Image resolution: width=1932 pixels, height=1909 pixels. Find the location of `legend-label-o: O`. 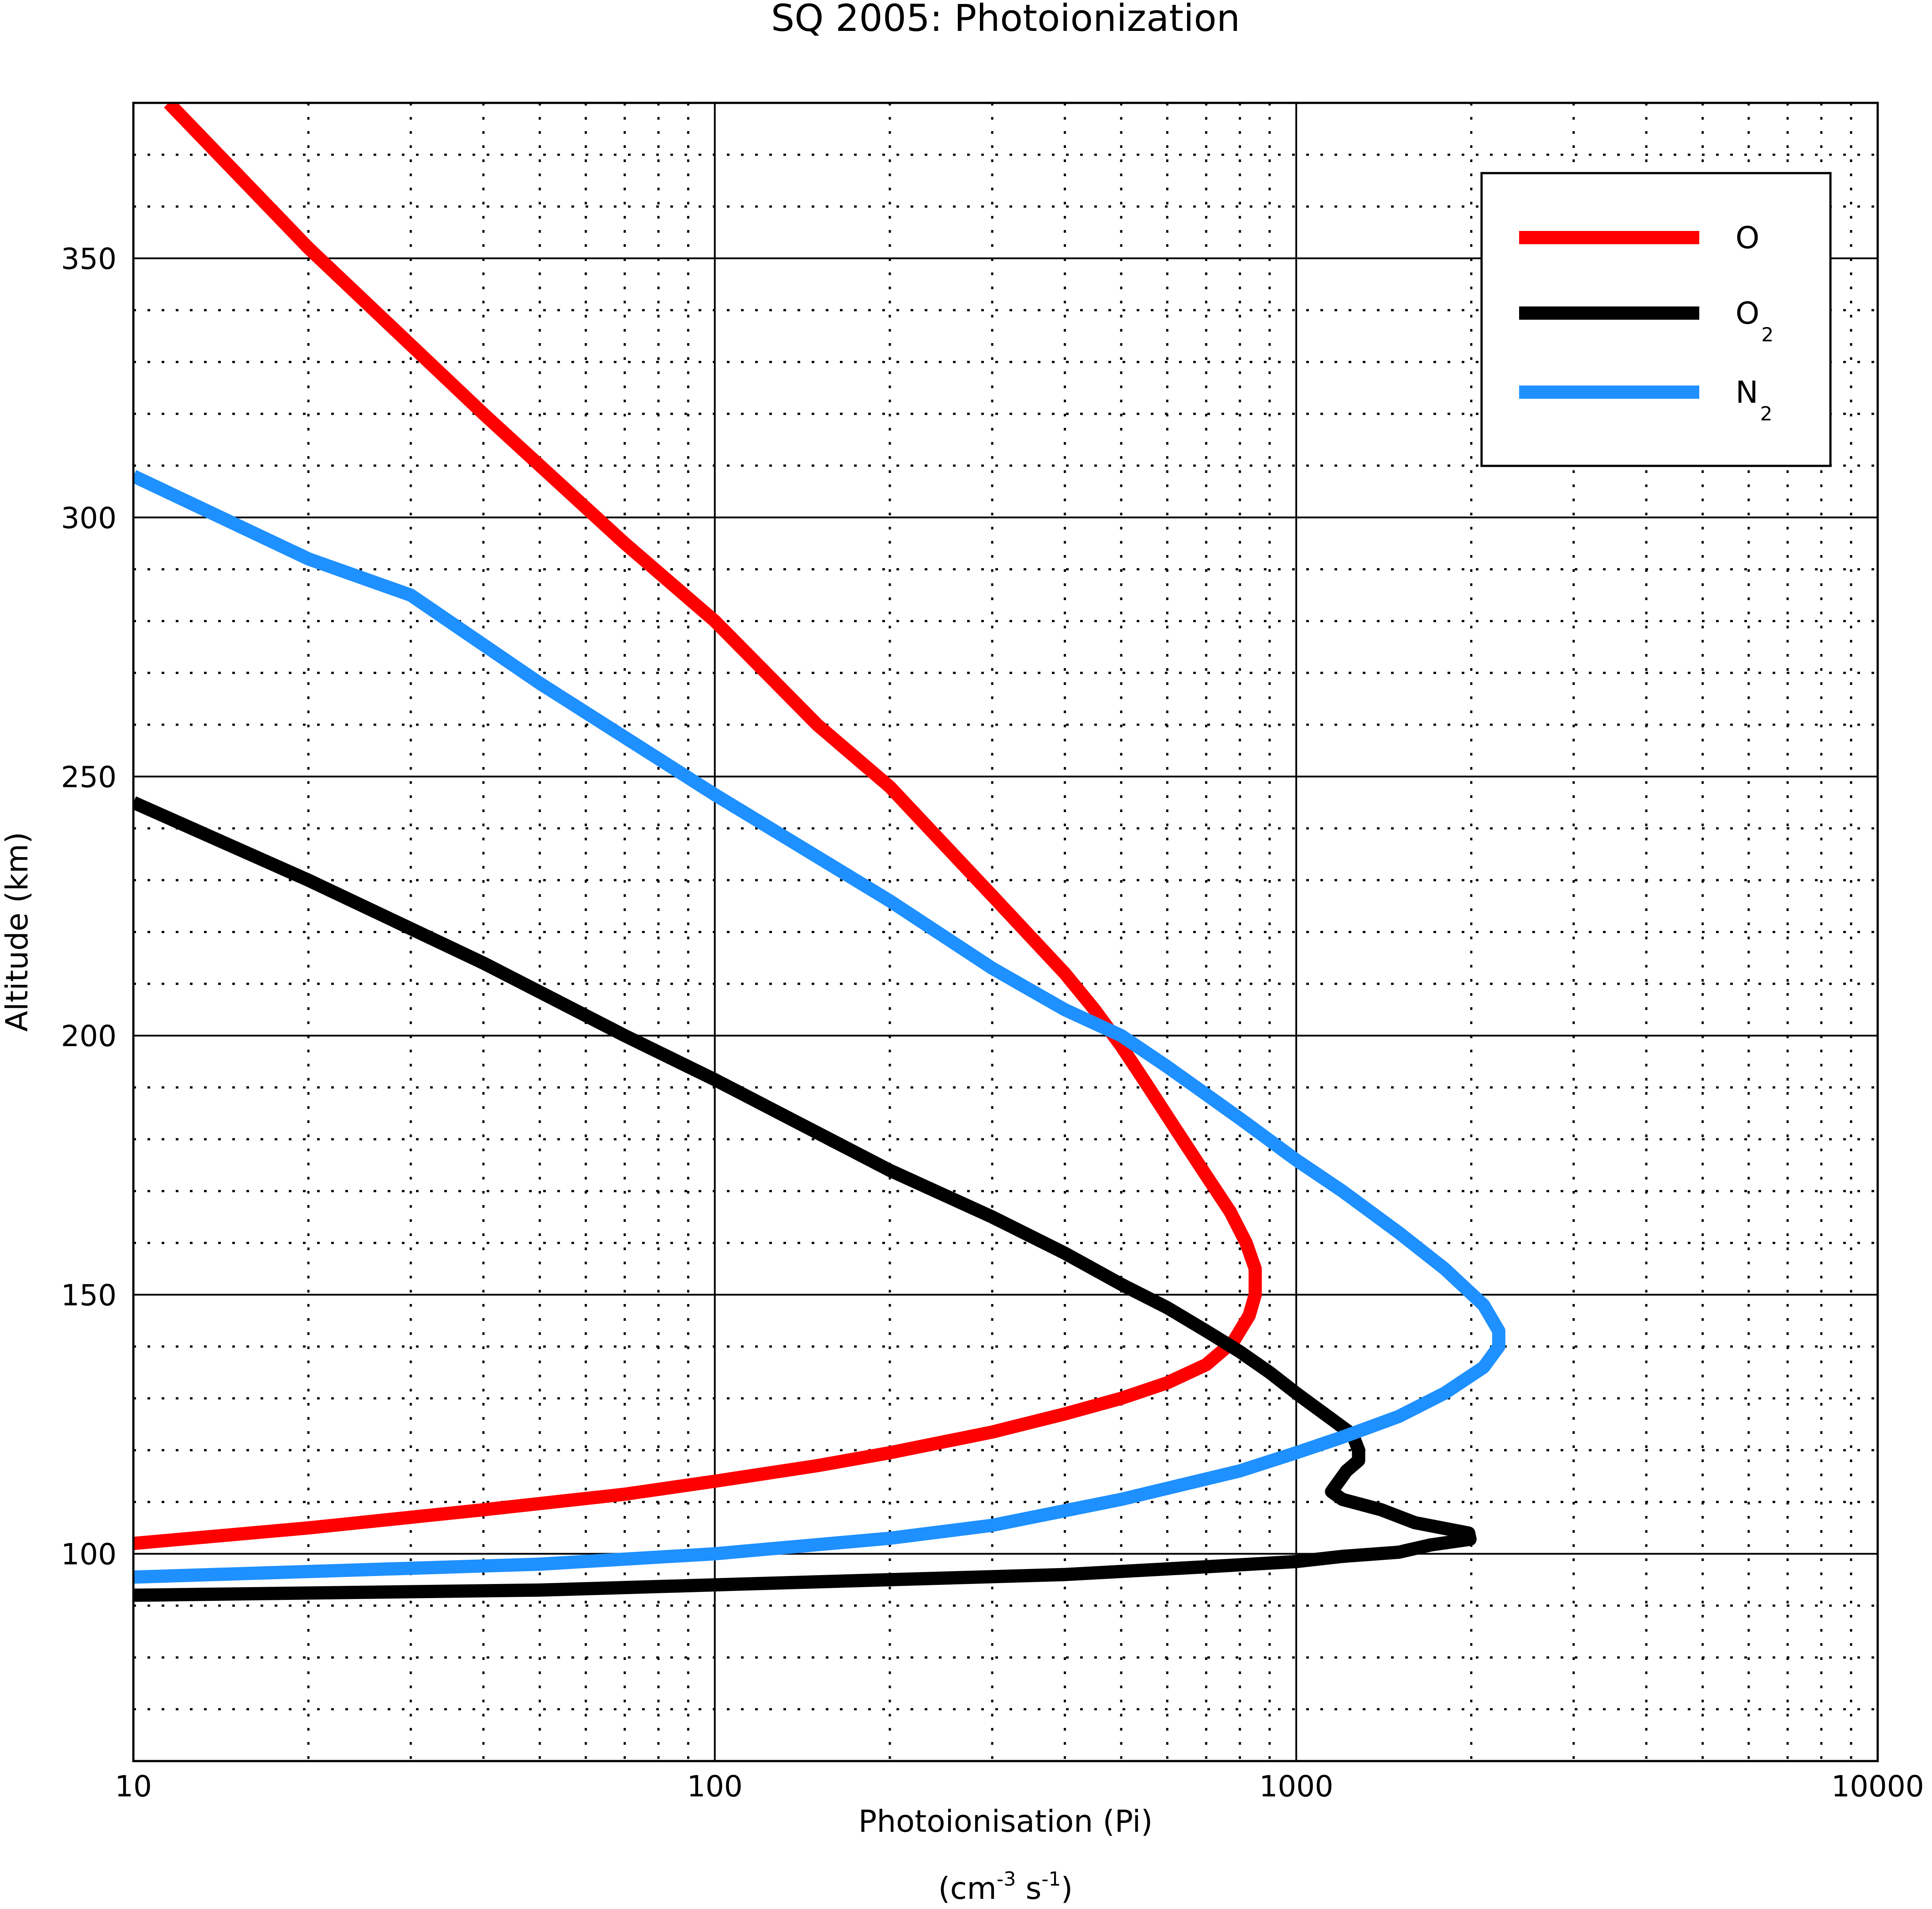

legend-label-o: O is located at coordinates (1747, 238).